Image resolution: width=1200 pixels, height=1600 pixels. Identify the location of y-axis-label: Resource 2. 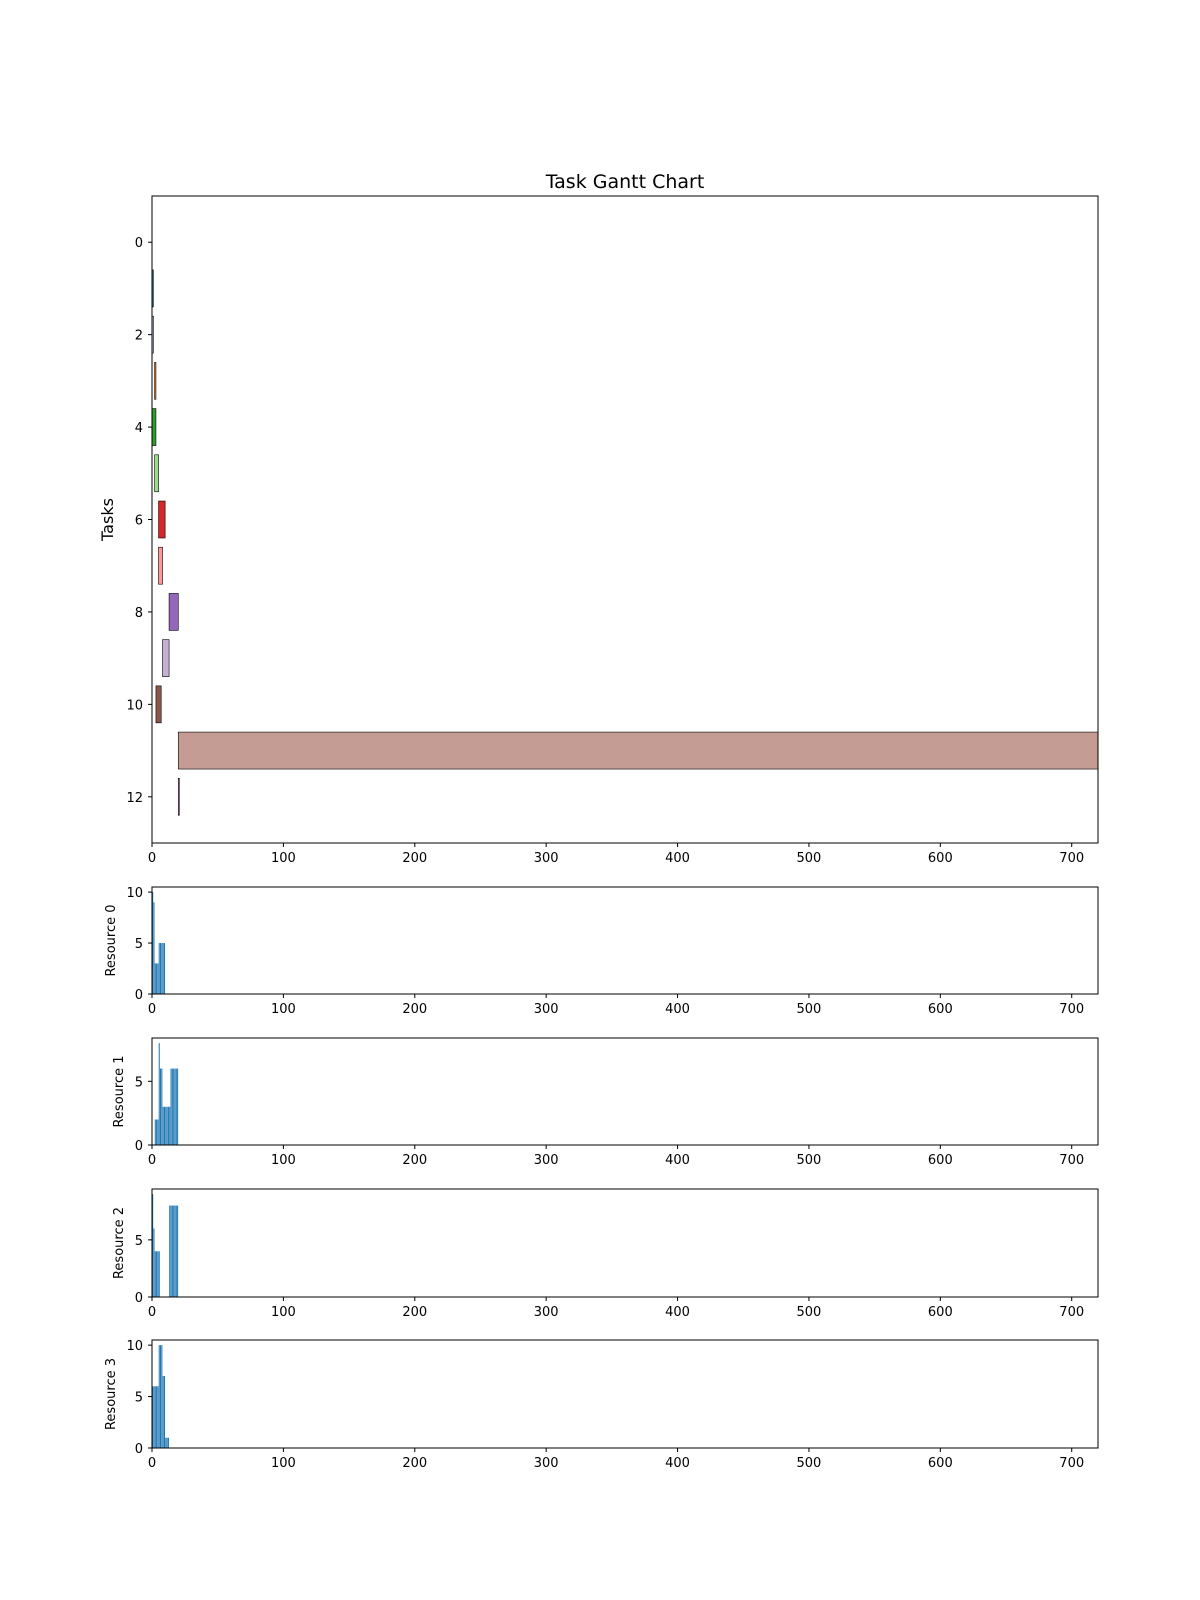
(119, 1243).